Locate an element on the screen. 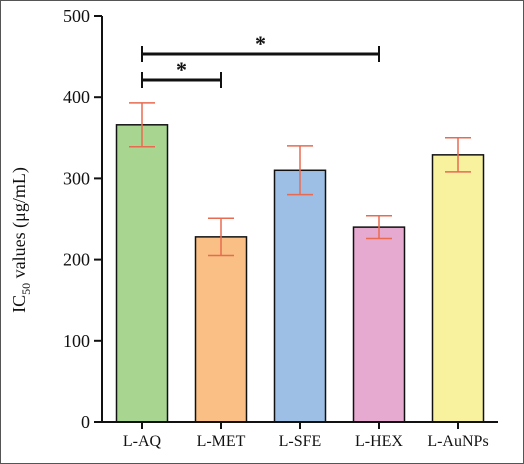  x-tick-label: L-AuNPs is located at coordinates (457, 441).